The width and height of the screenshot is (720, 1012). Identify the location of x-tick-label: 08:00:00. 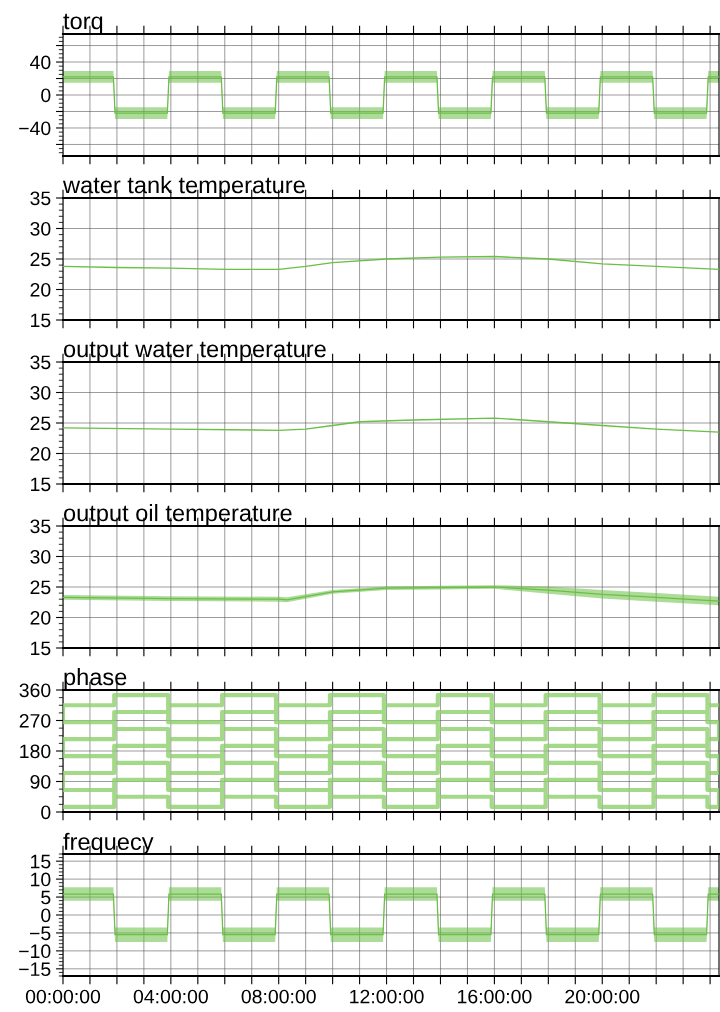
(278, 996).